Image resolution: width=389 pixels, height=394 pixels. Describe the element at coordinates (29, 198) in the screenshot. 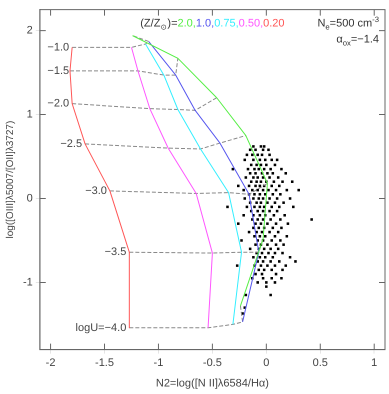

I see `y-tick-label: 0` at that location.